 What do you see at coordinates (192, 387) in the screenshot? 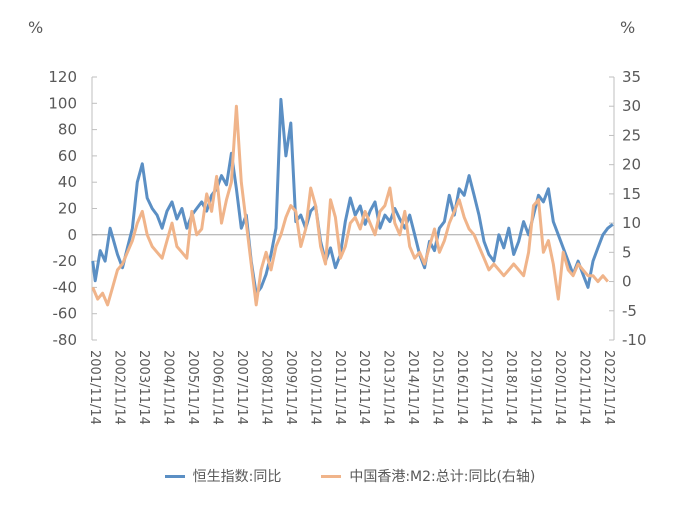
I see `svg-text: 2005/11/14` at bounding box center [192, 387].